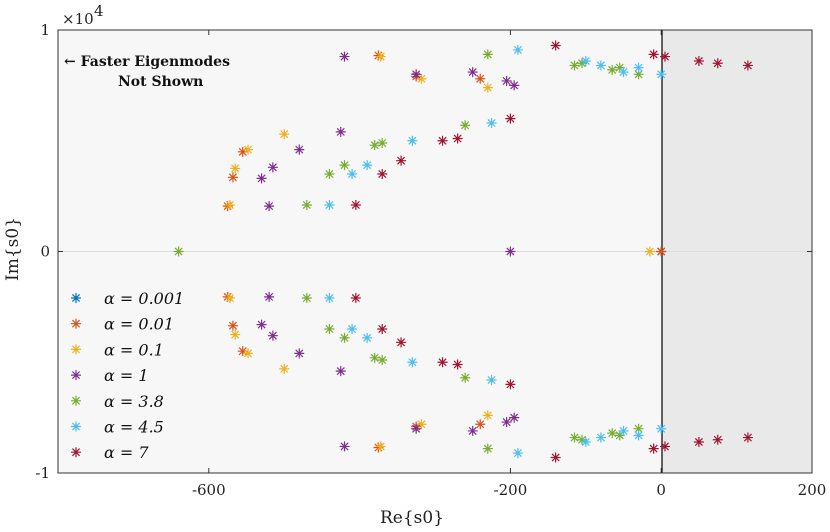 Image resolution: width=830 pixels, height=532 pixels. Describe the element at coordinates (134, 349) in the screenshot. I see `legend-entry: α = 0.1` at that location.